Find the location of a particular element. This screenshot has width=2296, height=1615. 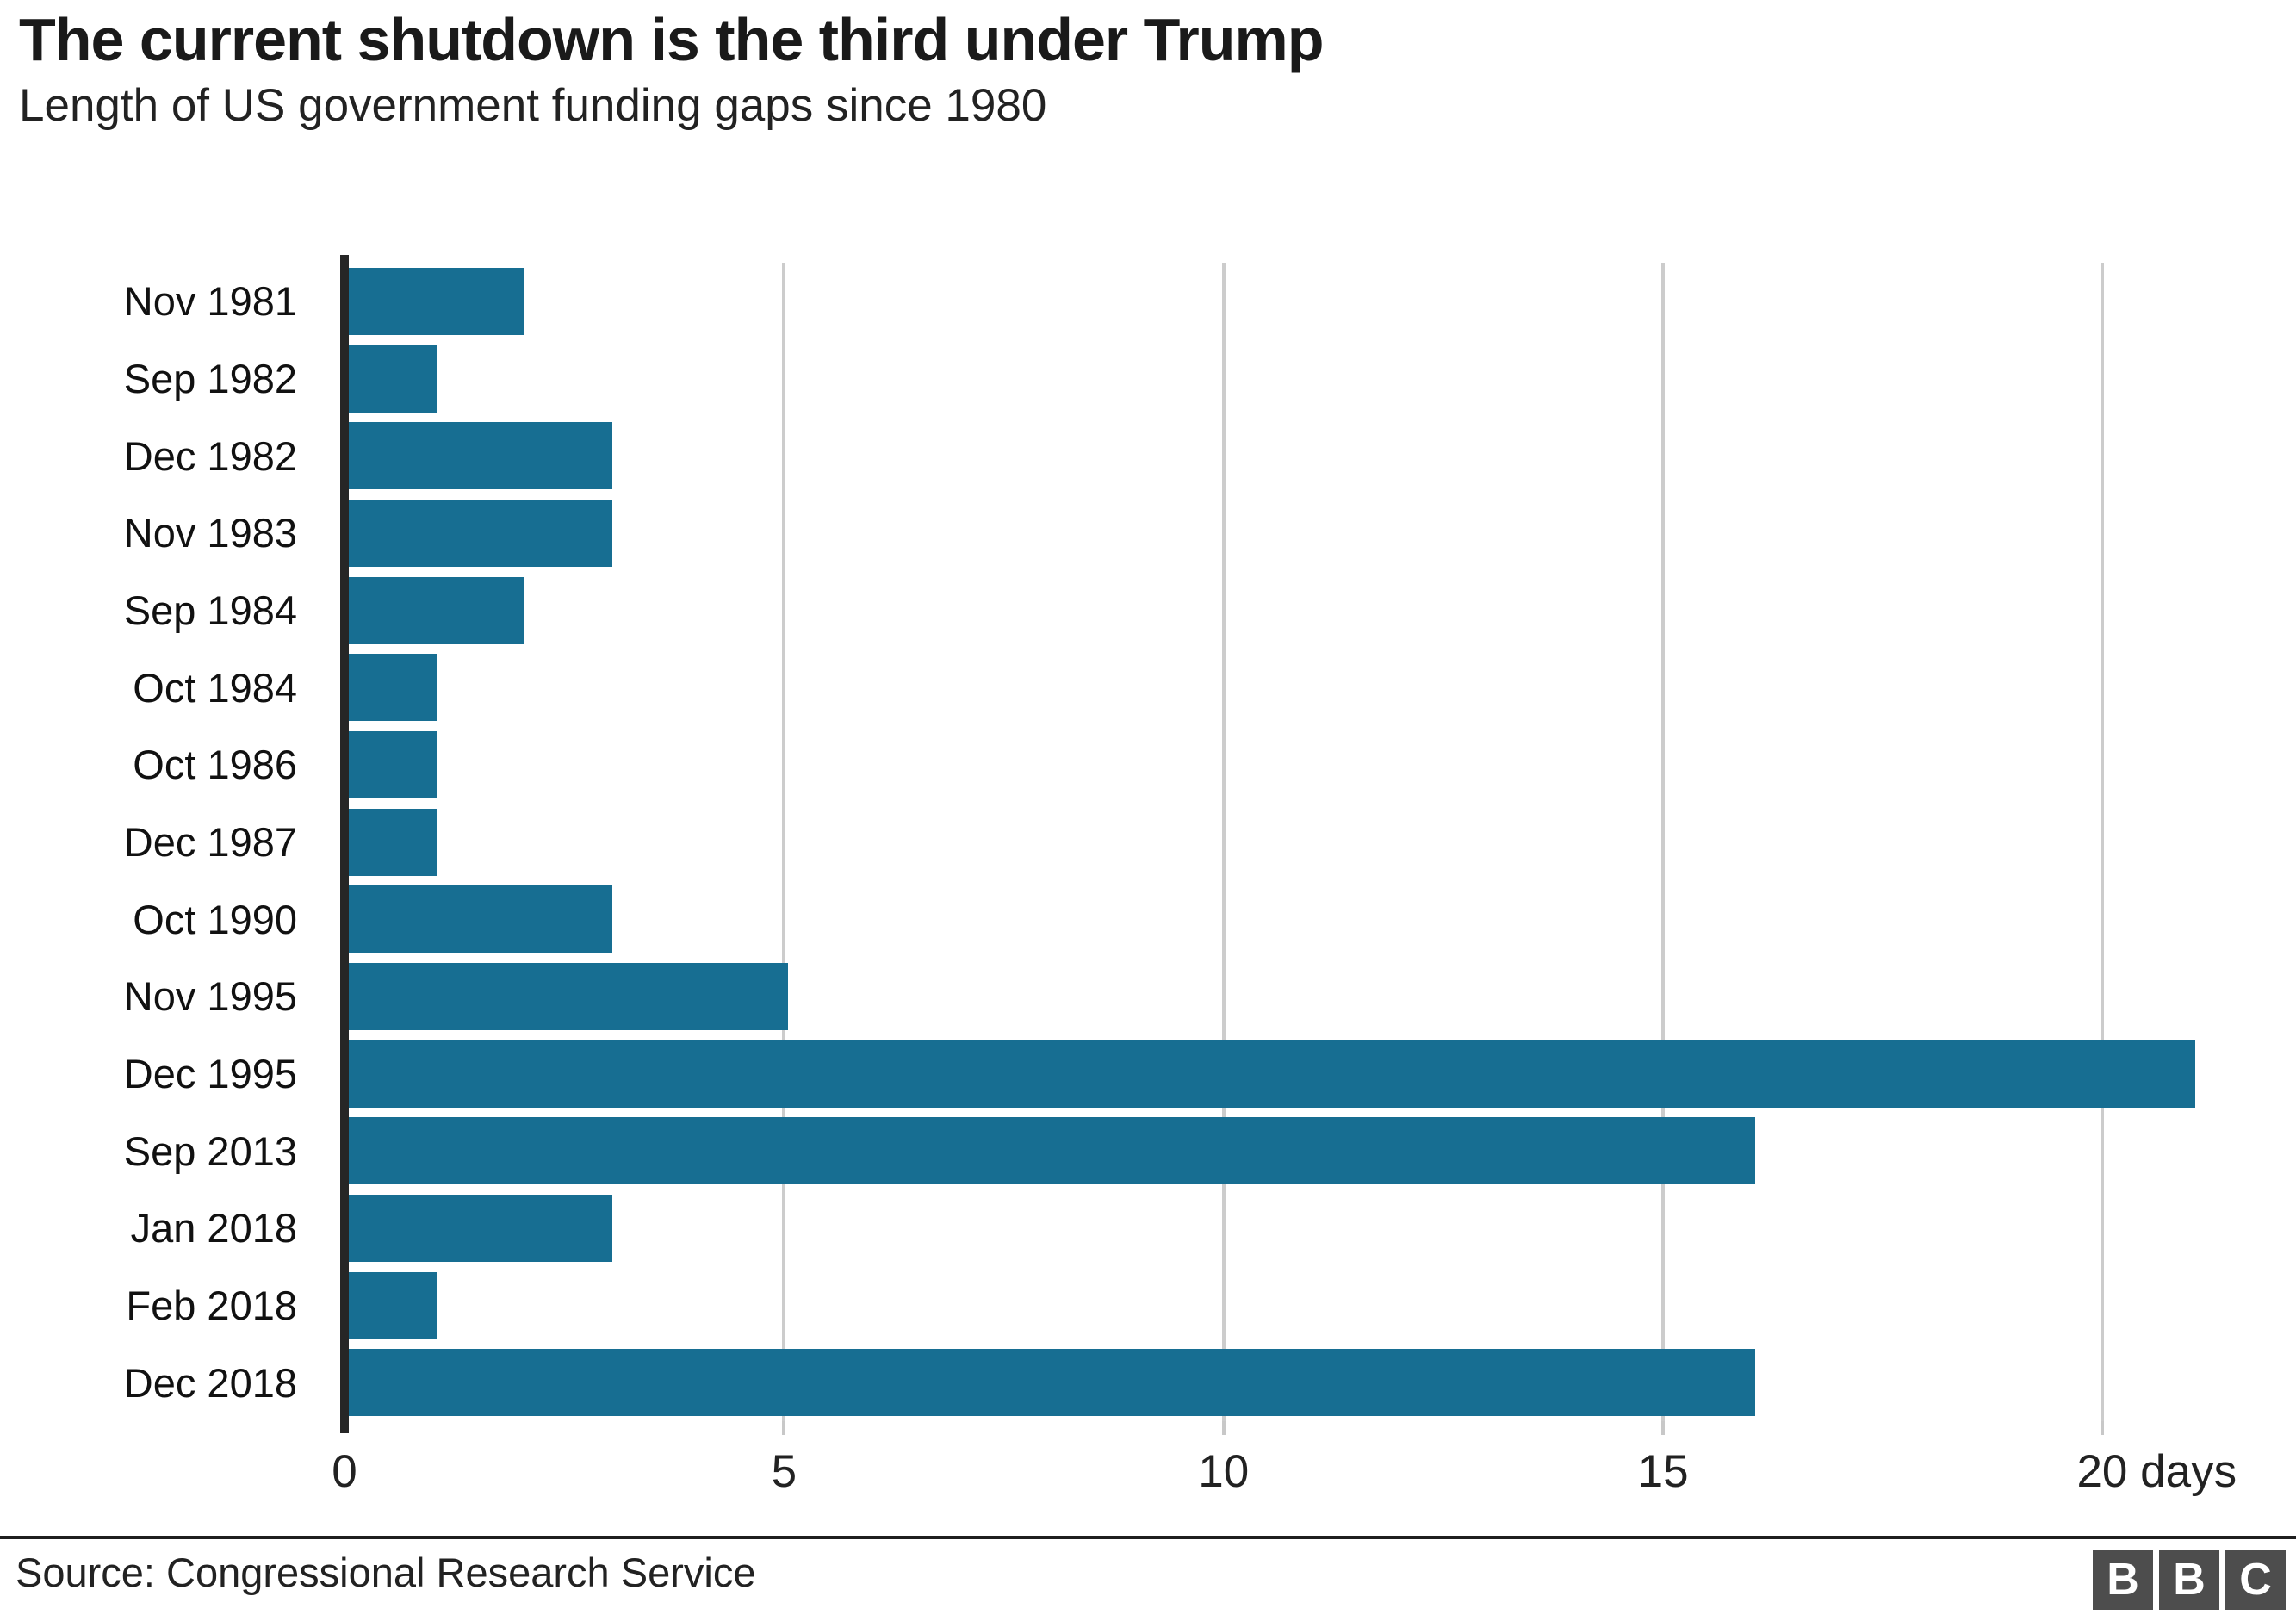

bar-oct-1984 is located at coordinates (393, 688).